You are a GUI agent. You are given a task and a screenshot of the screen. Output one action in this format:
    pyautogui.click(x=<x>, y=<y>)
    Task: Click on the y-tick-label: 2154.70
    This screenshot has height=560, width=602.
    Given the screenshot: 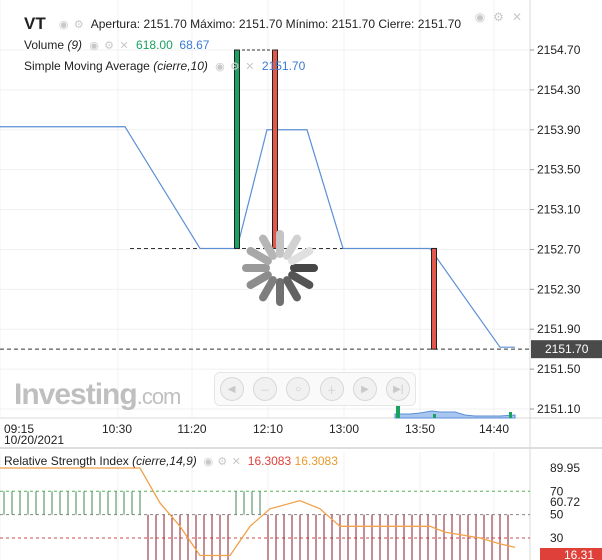 What is the action you would take?
    pyautogui.click(x=559, y=50)
    